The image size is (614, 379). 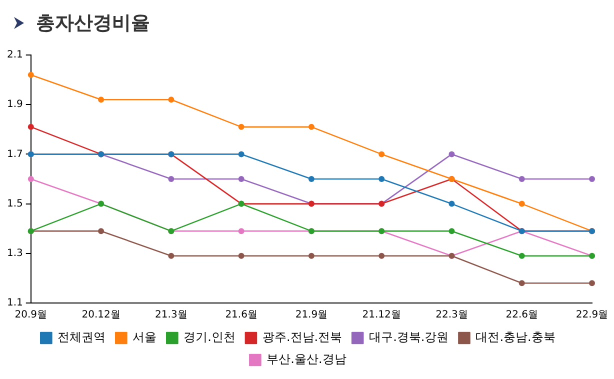 What do you see at coordinates (381, 315) in the screenshot?
I see `x-tick-label: 21.12월` at bounding box center [381, 315].